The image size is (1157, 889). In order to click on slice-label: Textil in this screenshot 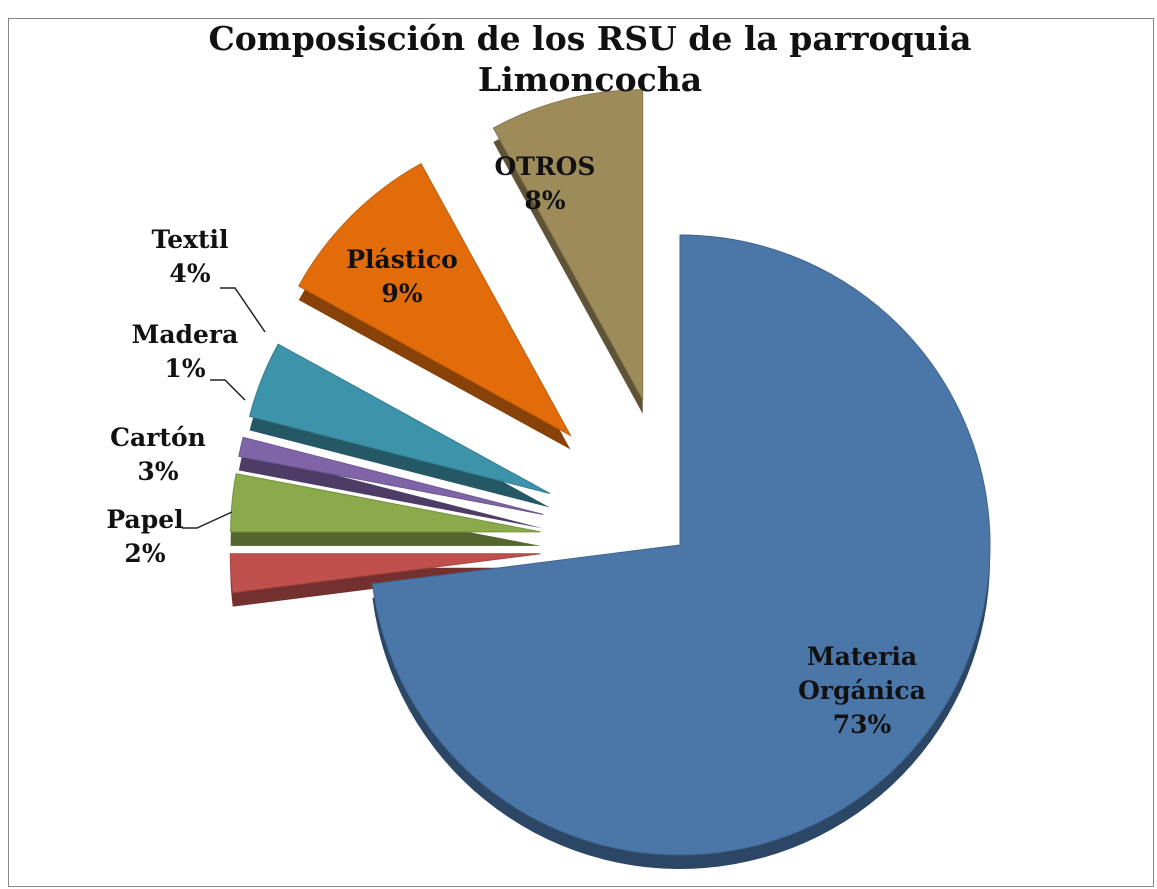, I will do `click(190, 239)`.